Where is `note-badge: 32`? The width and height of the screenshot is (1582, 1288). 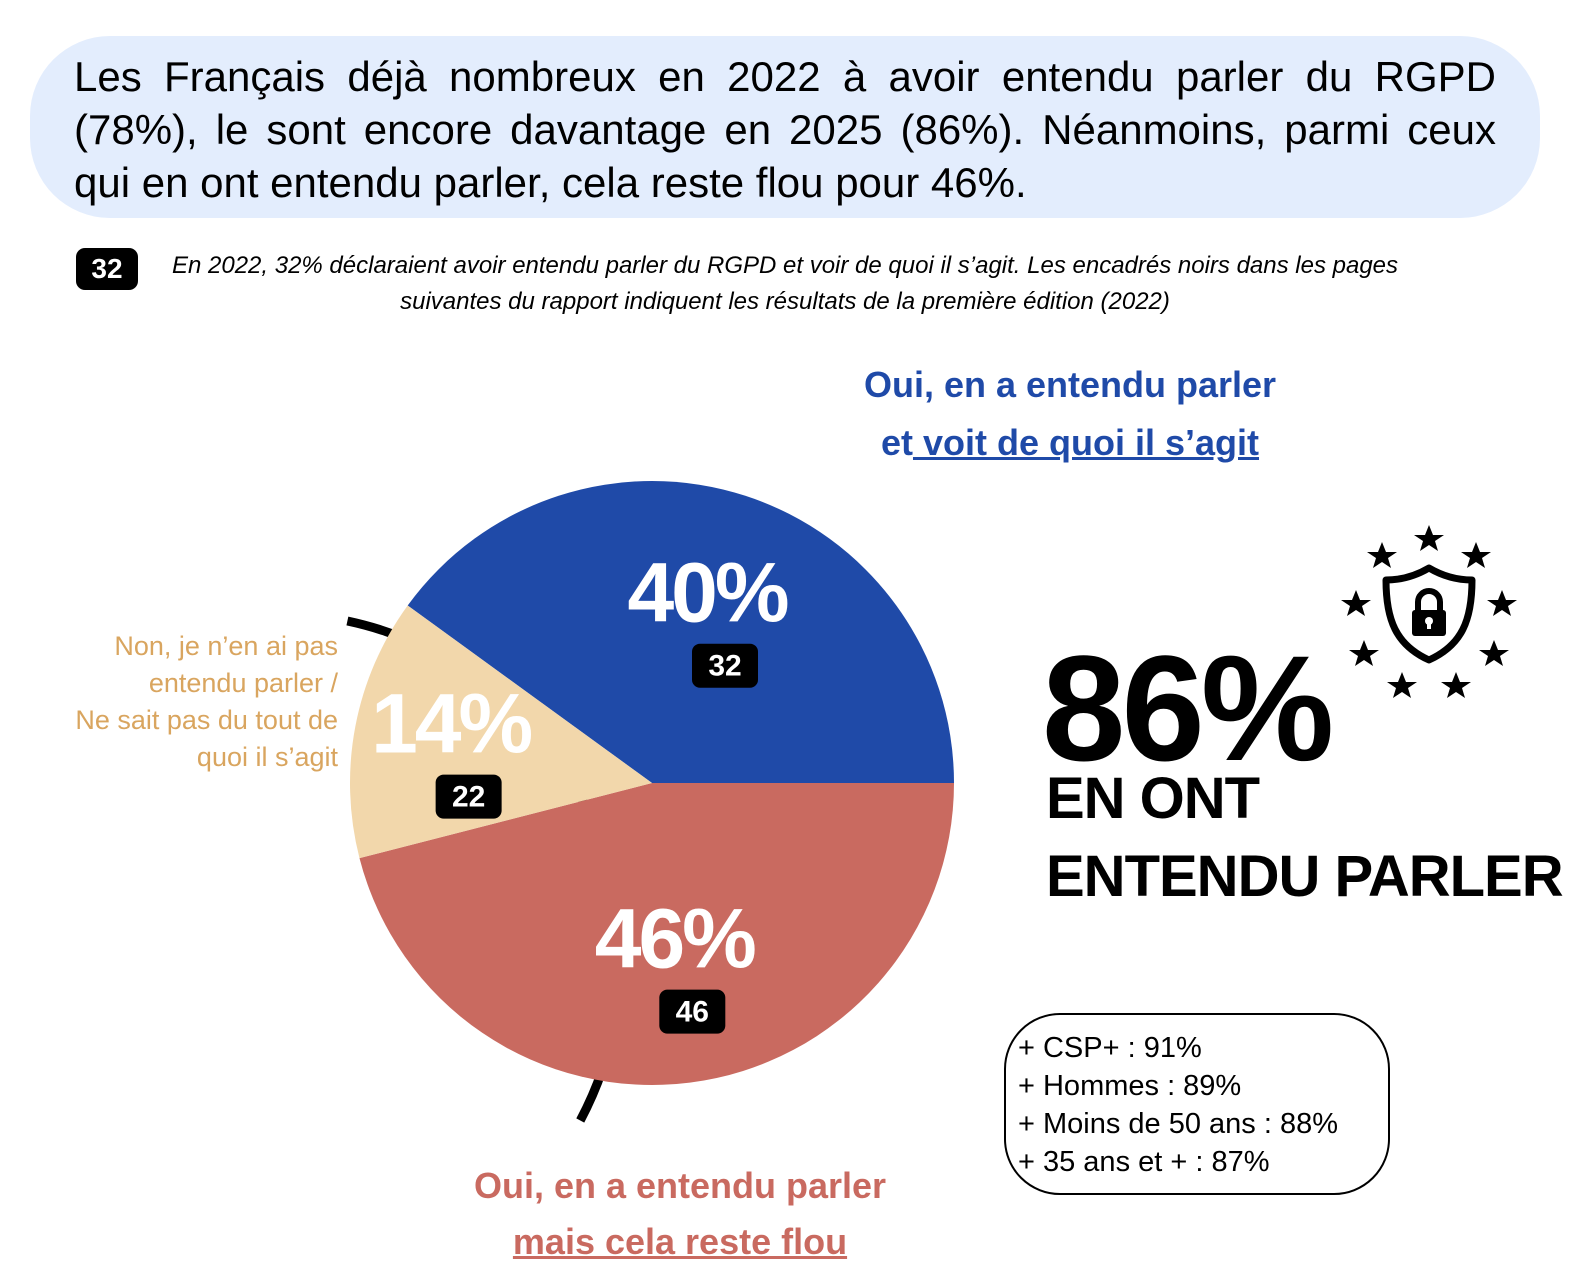 note-badge: 32 is located at coordinates (107, 269).